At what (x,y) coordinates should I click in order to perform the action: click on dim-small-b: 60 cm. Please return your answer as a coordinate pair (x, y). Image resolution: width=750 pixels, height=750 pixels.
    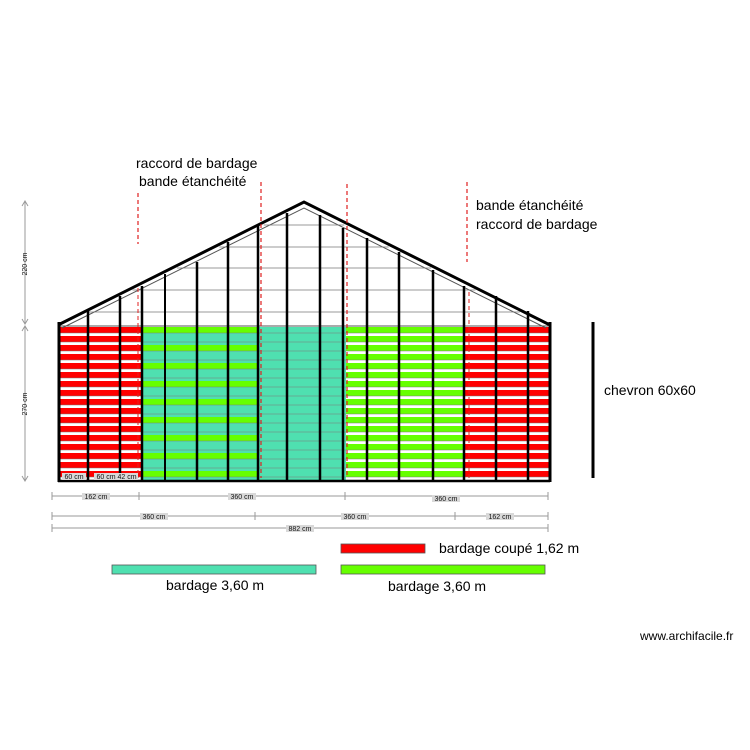
    Looking at the image, I should click on (105, 477).